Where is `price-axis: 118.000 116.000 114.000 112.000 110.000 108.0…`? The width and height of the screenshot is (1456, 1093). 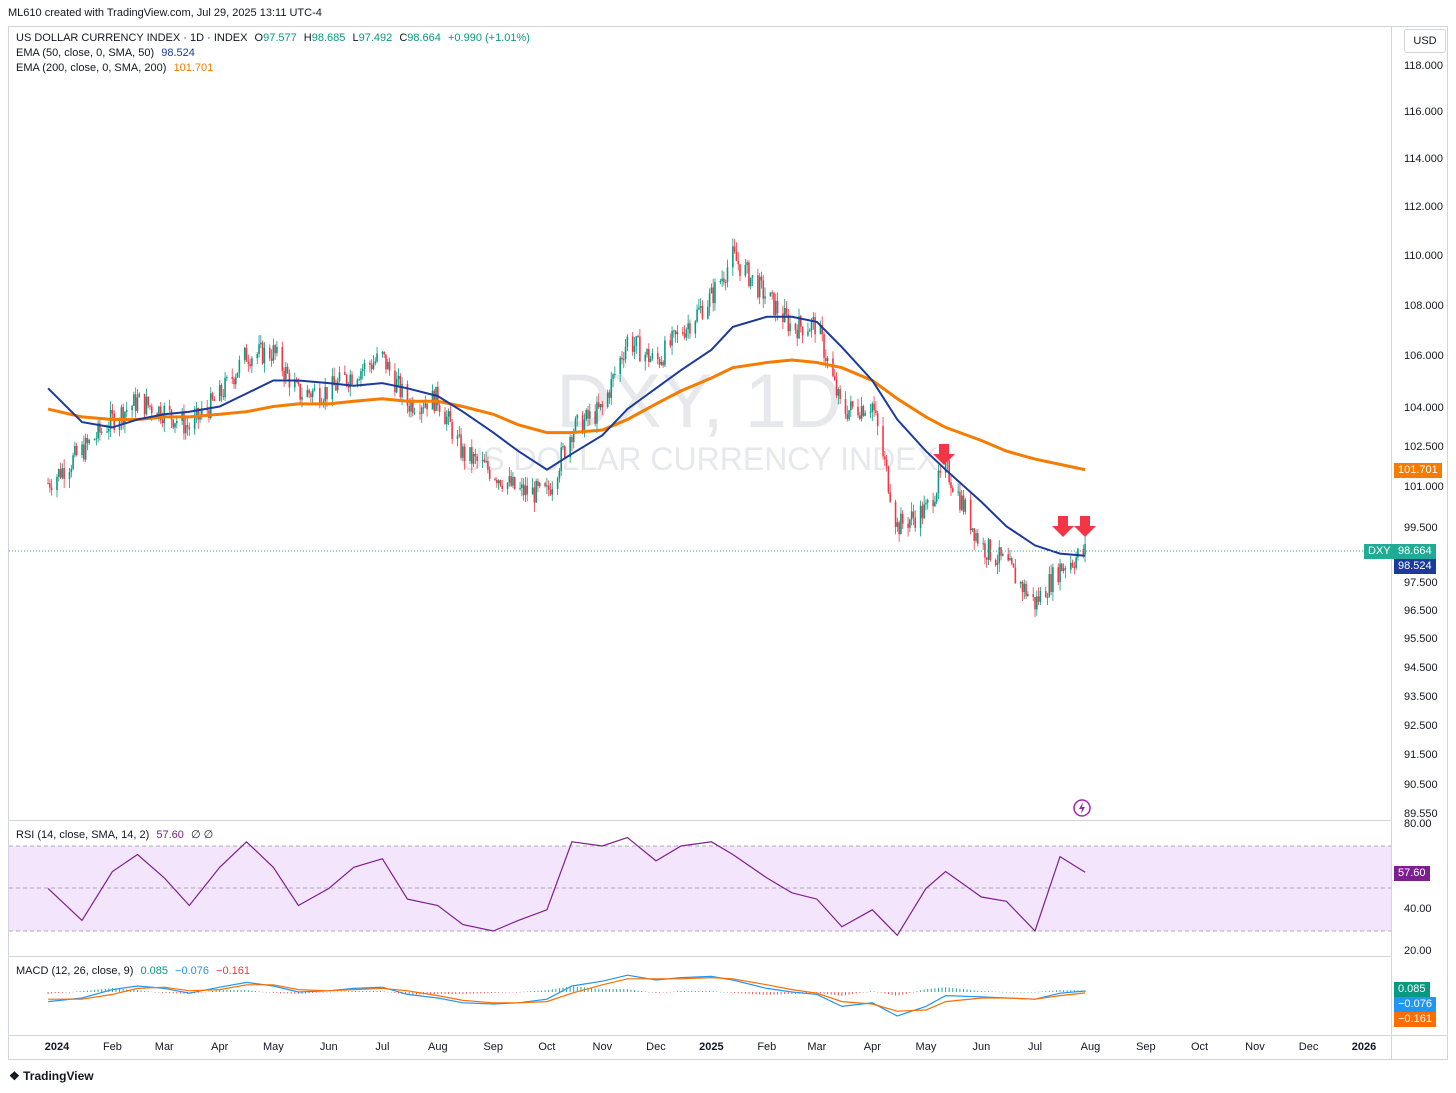 price-axis: 118.000 116.000 114.000 112.000 110.000 108.0… is located at coordinates (1419, 423).